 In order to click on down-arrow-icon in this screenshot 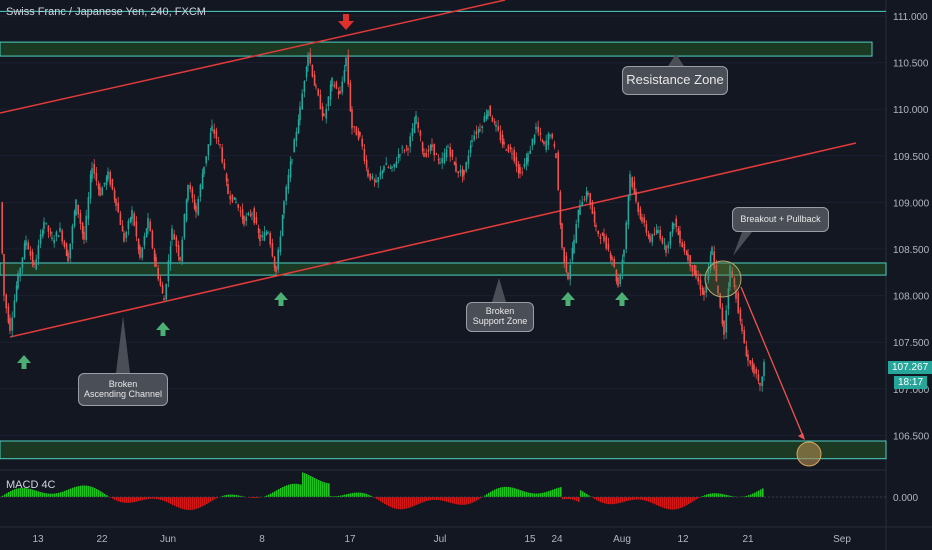, I will do `click(346, 22)`.